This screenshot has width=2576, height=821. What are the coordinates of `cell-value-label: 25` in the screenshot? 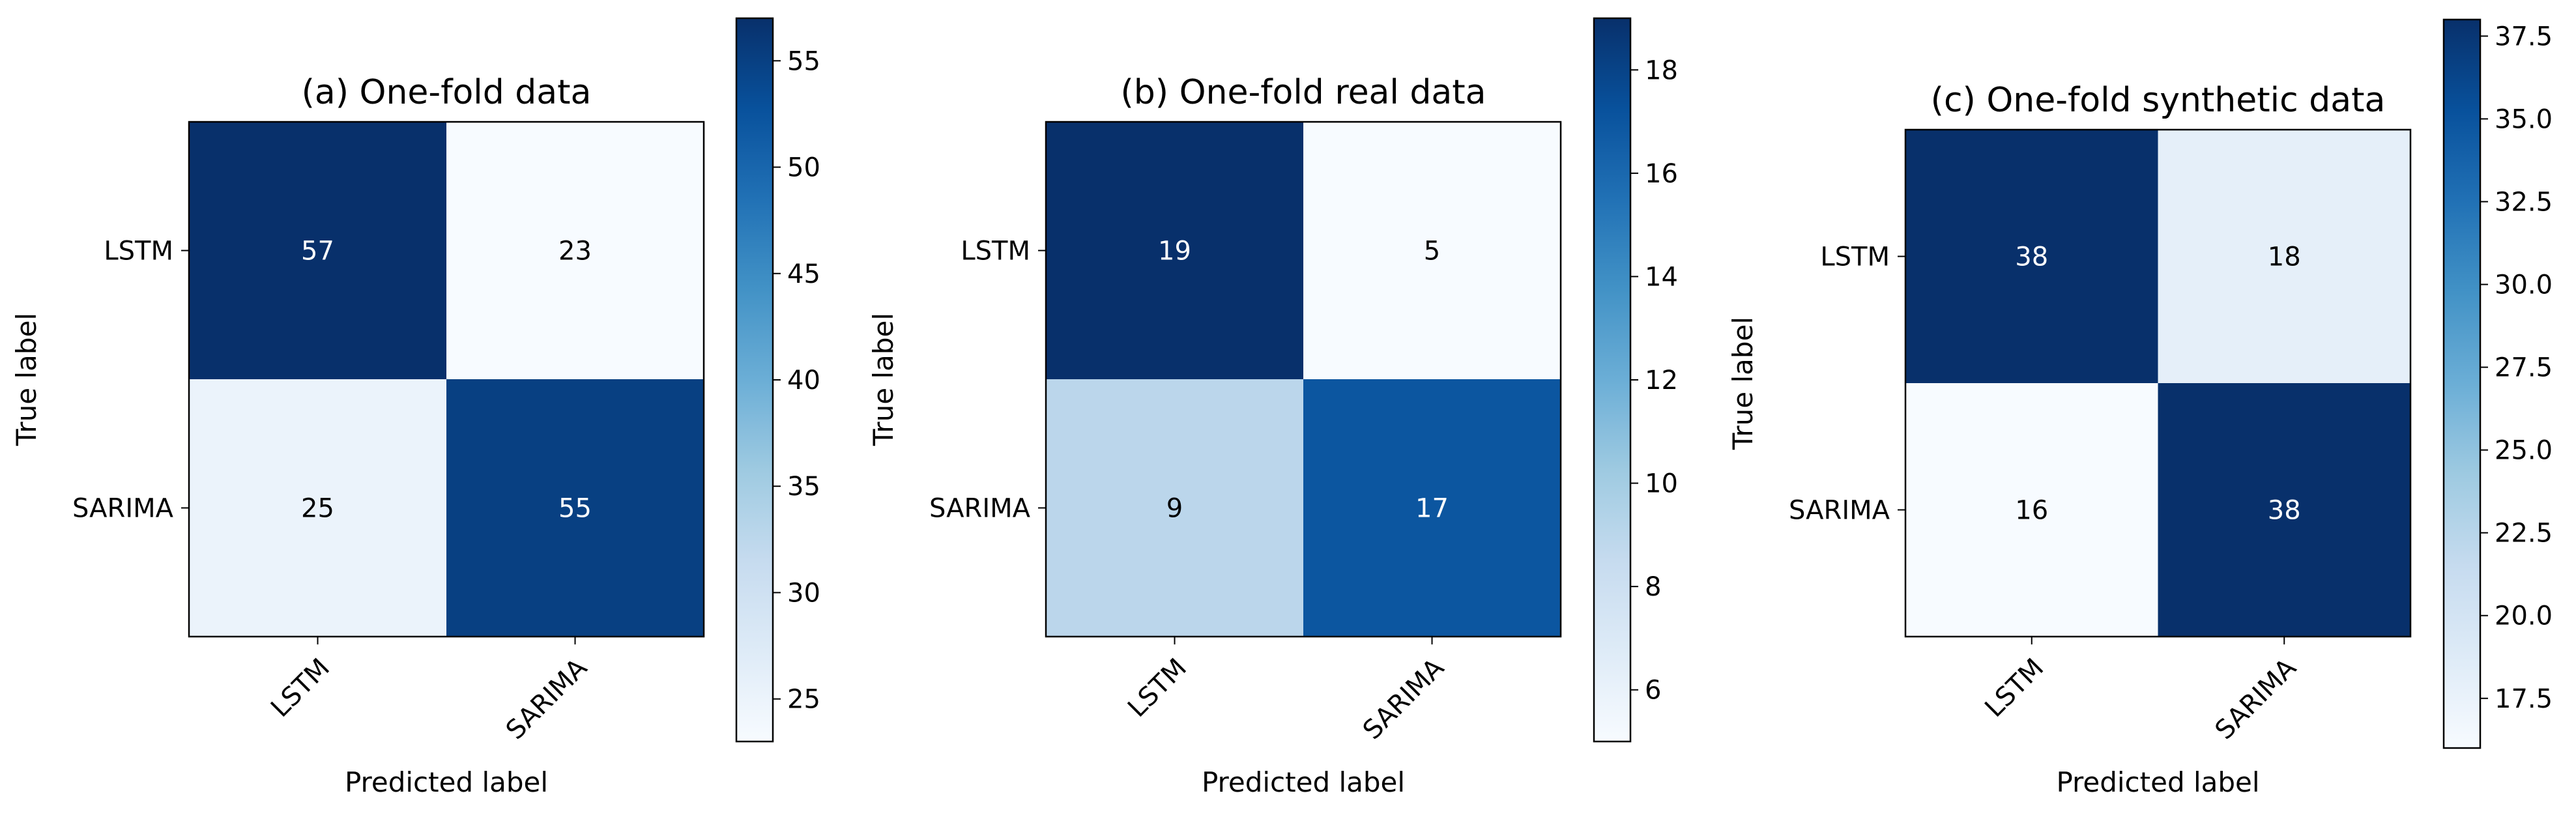 It's located at (317, 509).